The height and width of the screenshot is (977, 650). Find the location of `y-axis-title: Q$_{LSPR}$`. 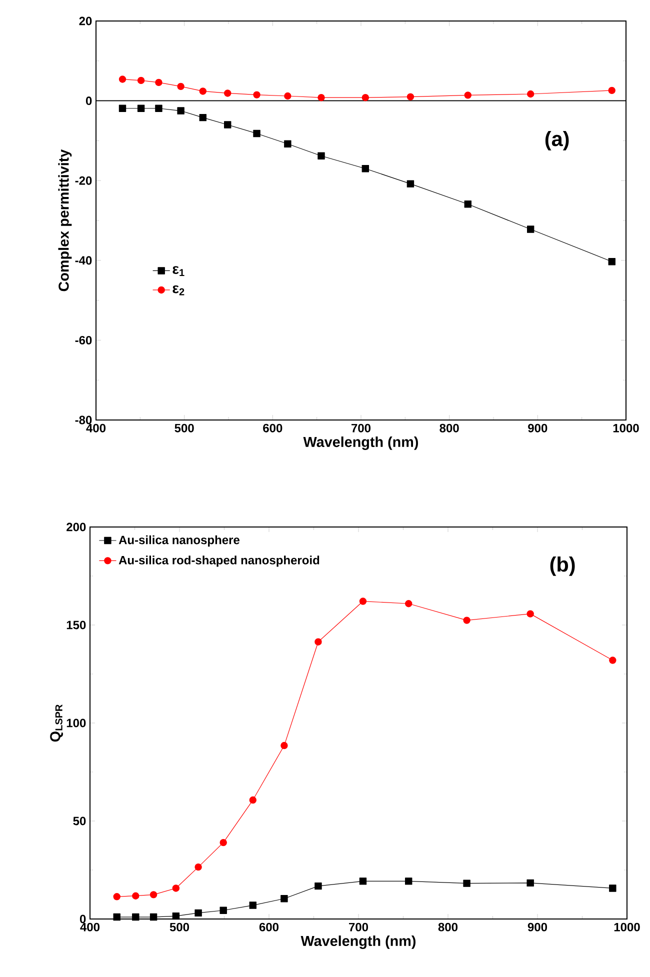

y-axis-title: Q$_{LSPR}$ is located at coordinates (56, 723).